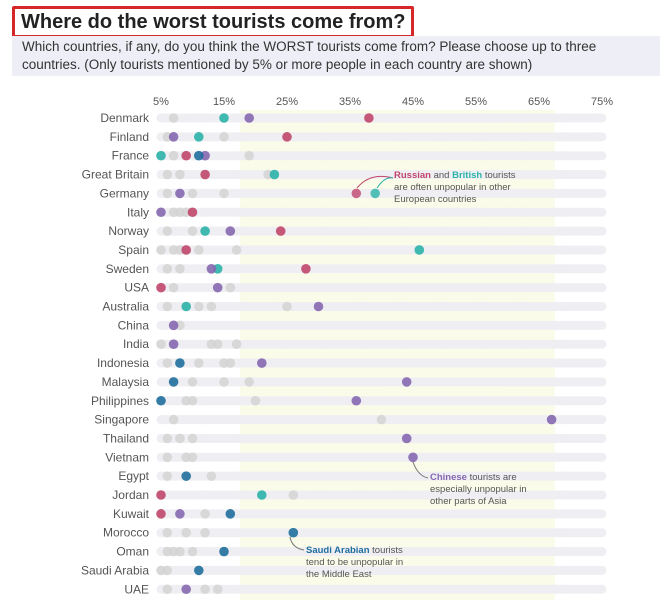  What do you see at coordinates (602, 102) in the screenshot?
I see `x-tick-label: 75%` at bounding box center [602, 102].